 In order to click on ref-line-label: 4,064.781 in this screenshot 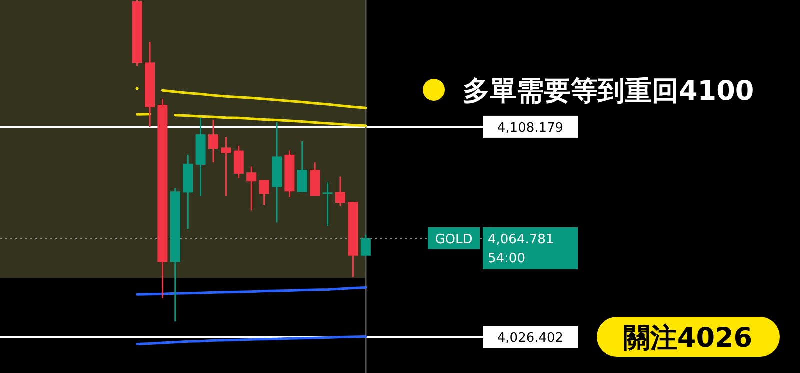, I will do `click(521, 240)`.